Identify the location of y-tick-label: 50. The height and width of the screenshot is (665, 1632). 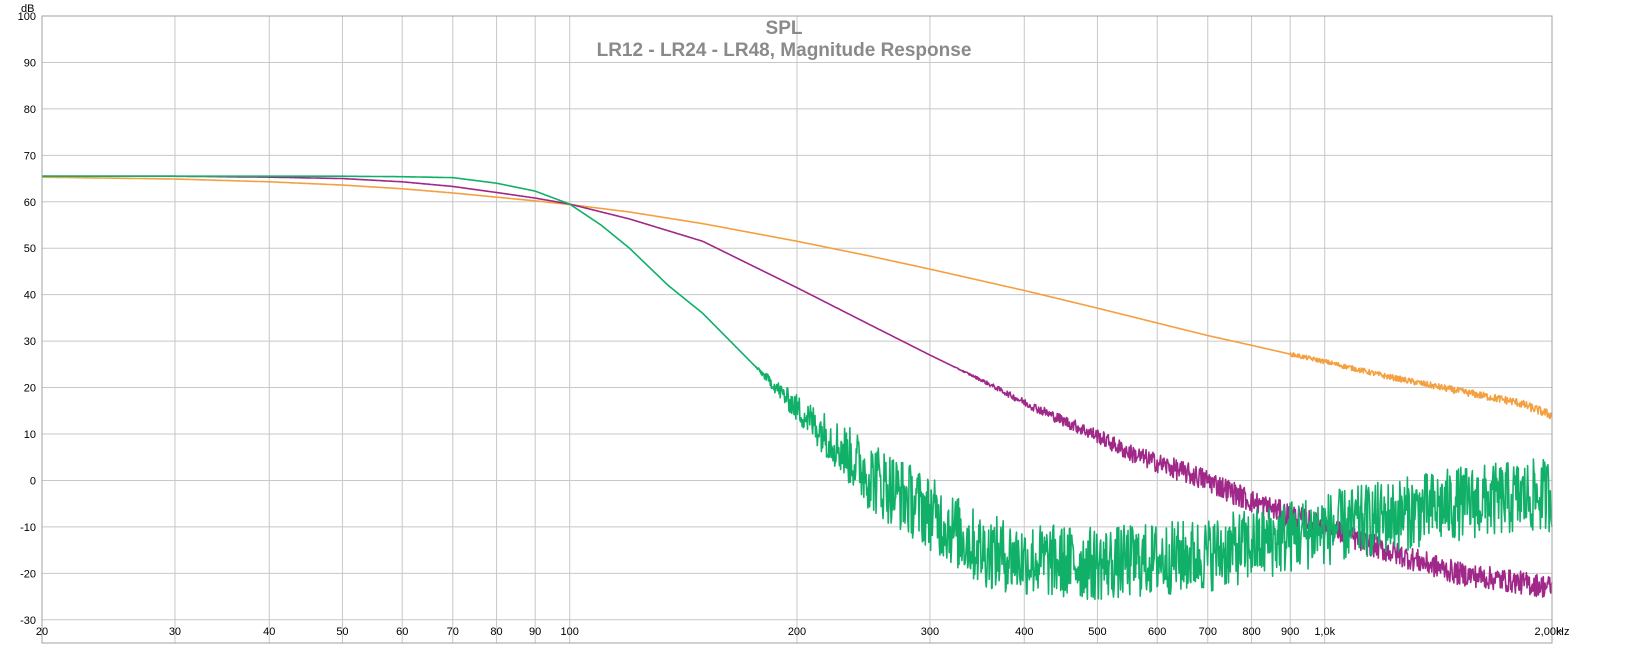
(30, 249).